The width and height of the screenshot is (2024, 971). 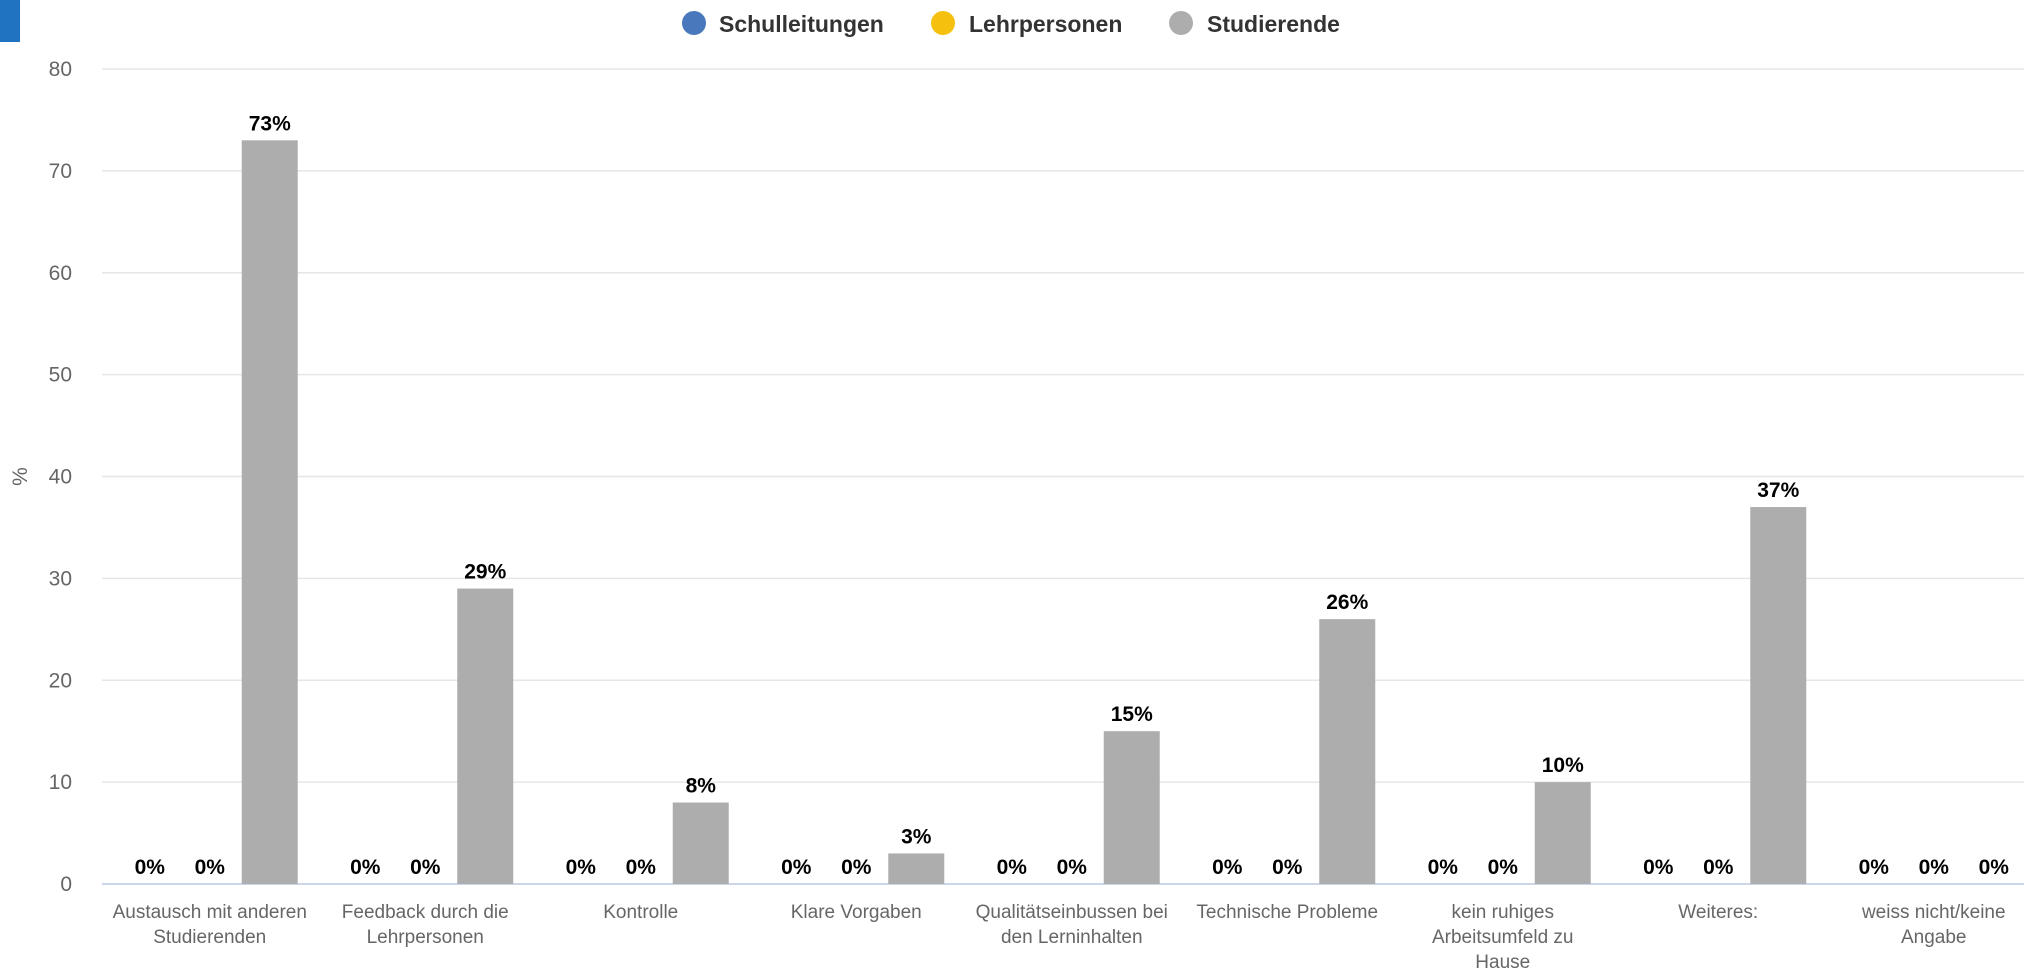 I want to click on y-tick-label: 40, so click(x=60, y=477).